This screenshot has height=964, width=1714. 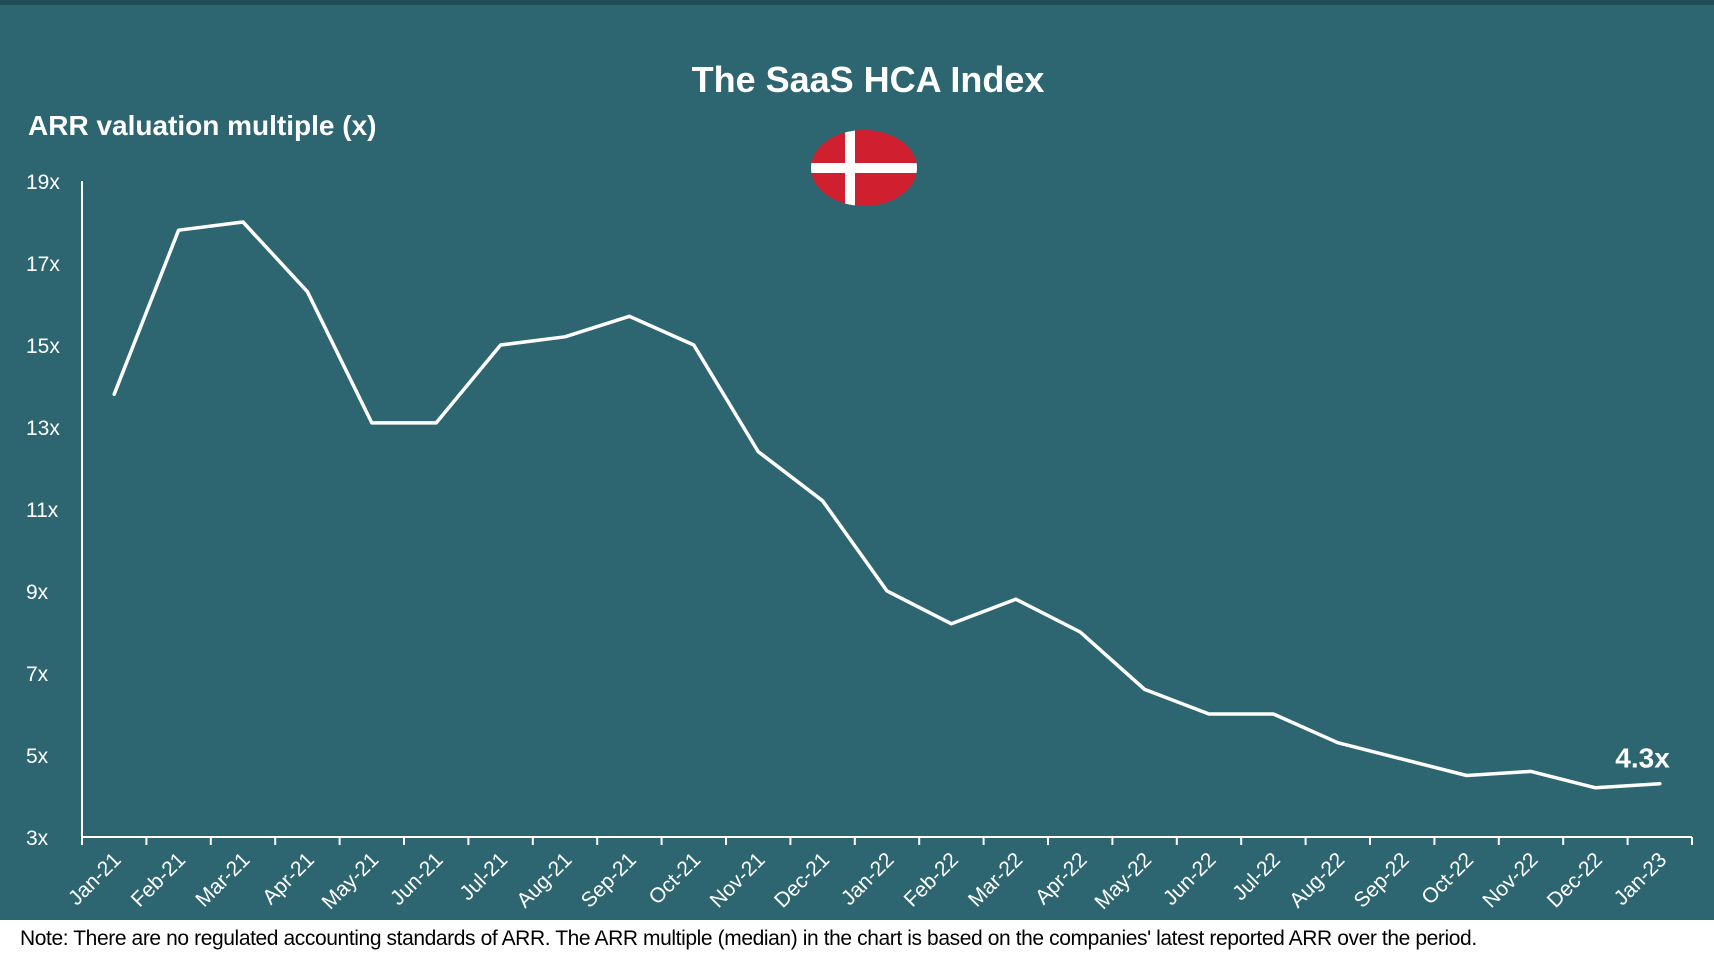 I want to click on x-tick-label: Feb-22, so click(x=931, y=879).